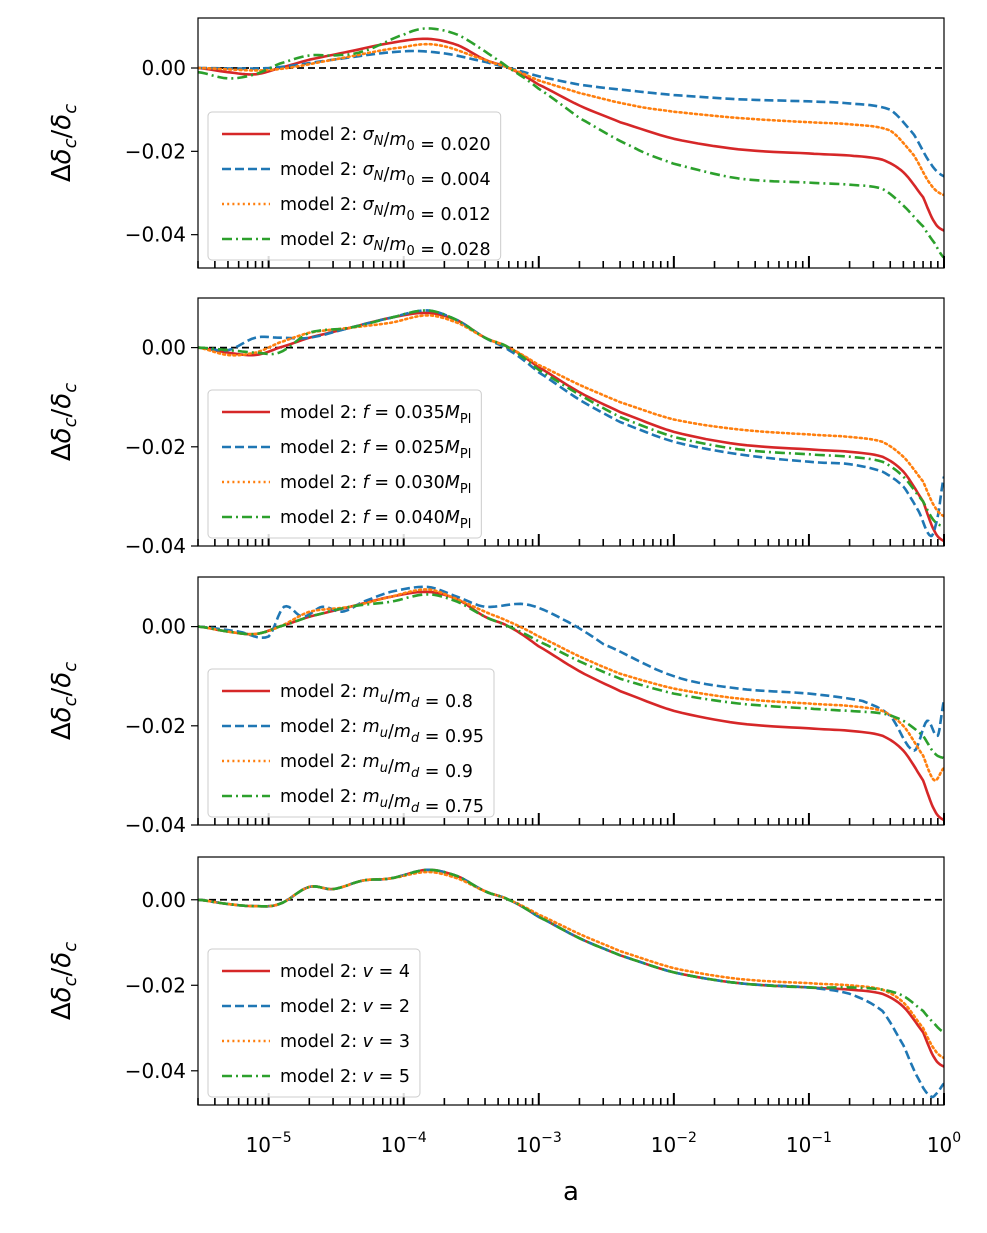 The width and height of the screenshot is (987, 1233). I want to click on legend-label: model 2: f = 0.025MPl, so click(375, 450).